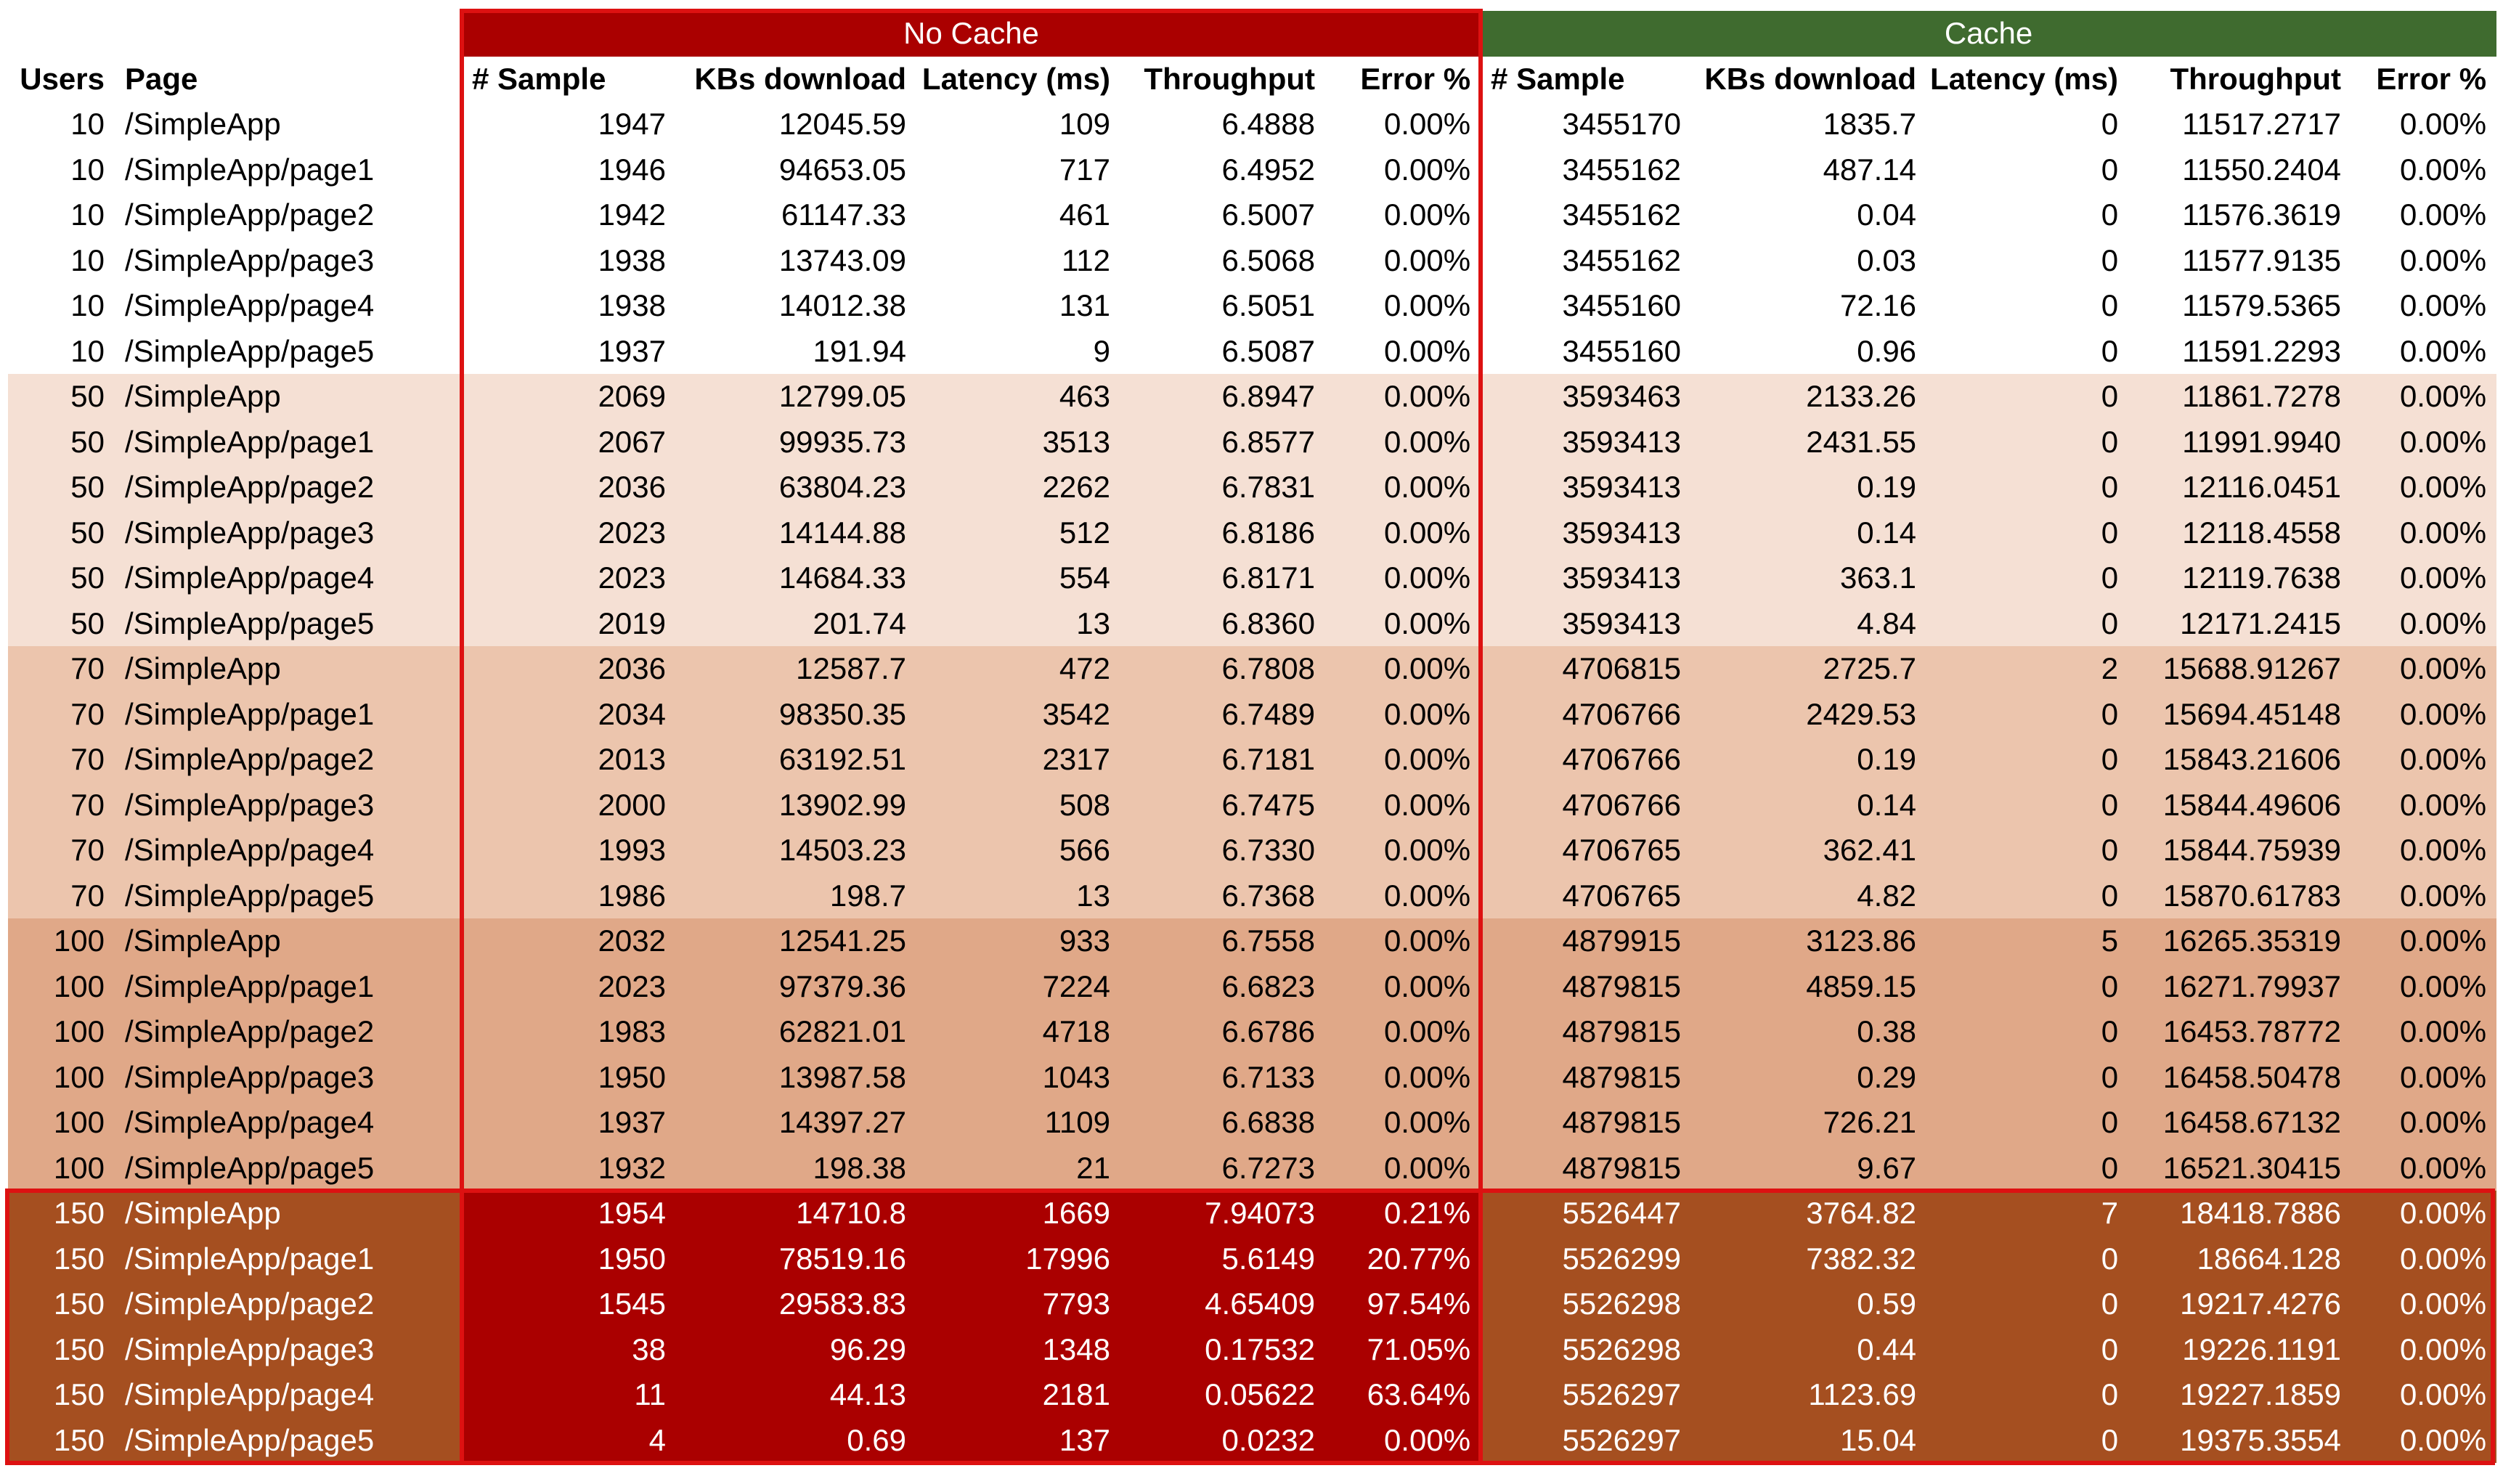 The width and height of the screenshot is (2503, 1484). Describe the element at coordinates (1586, 1258) in the screenshot. I see `cell-cache-sample: 5526299` at that location.